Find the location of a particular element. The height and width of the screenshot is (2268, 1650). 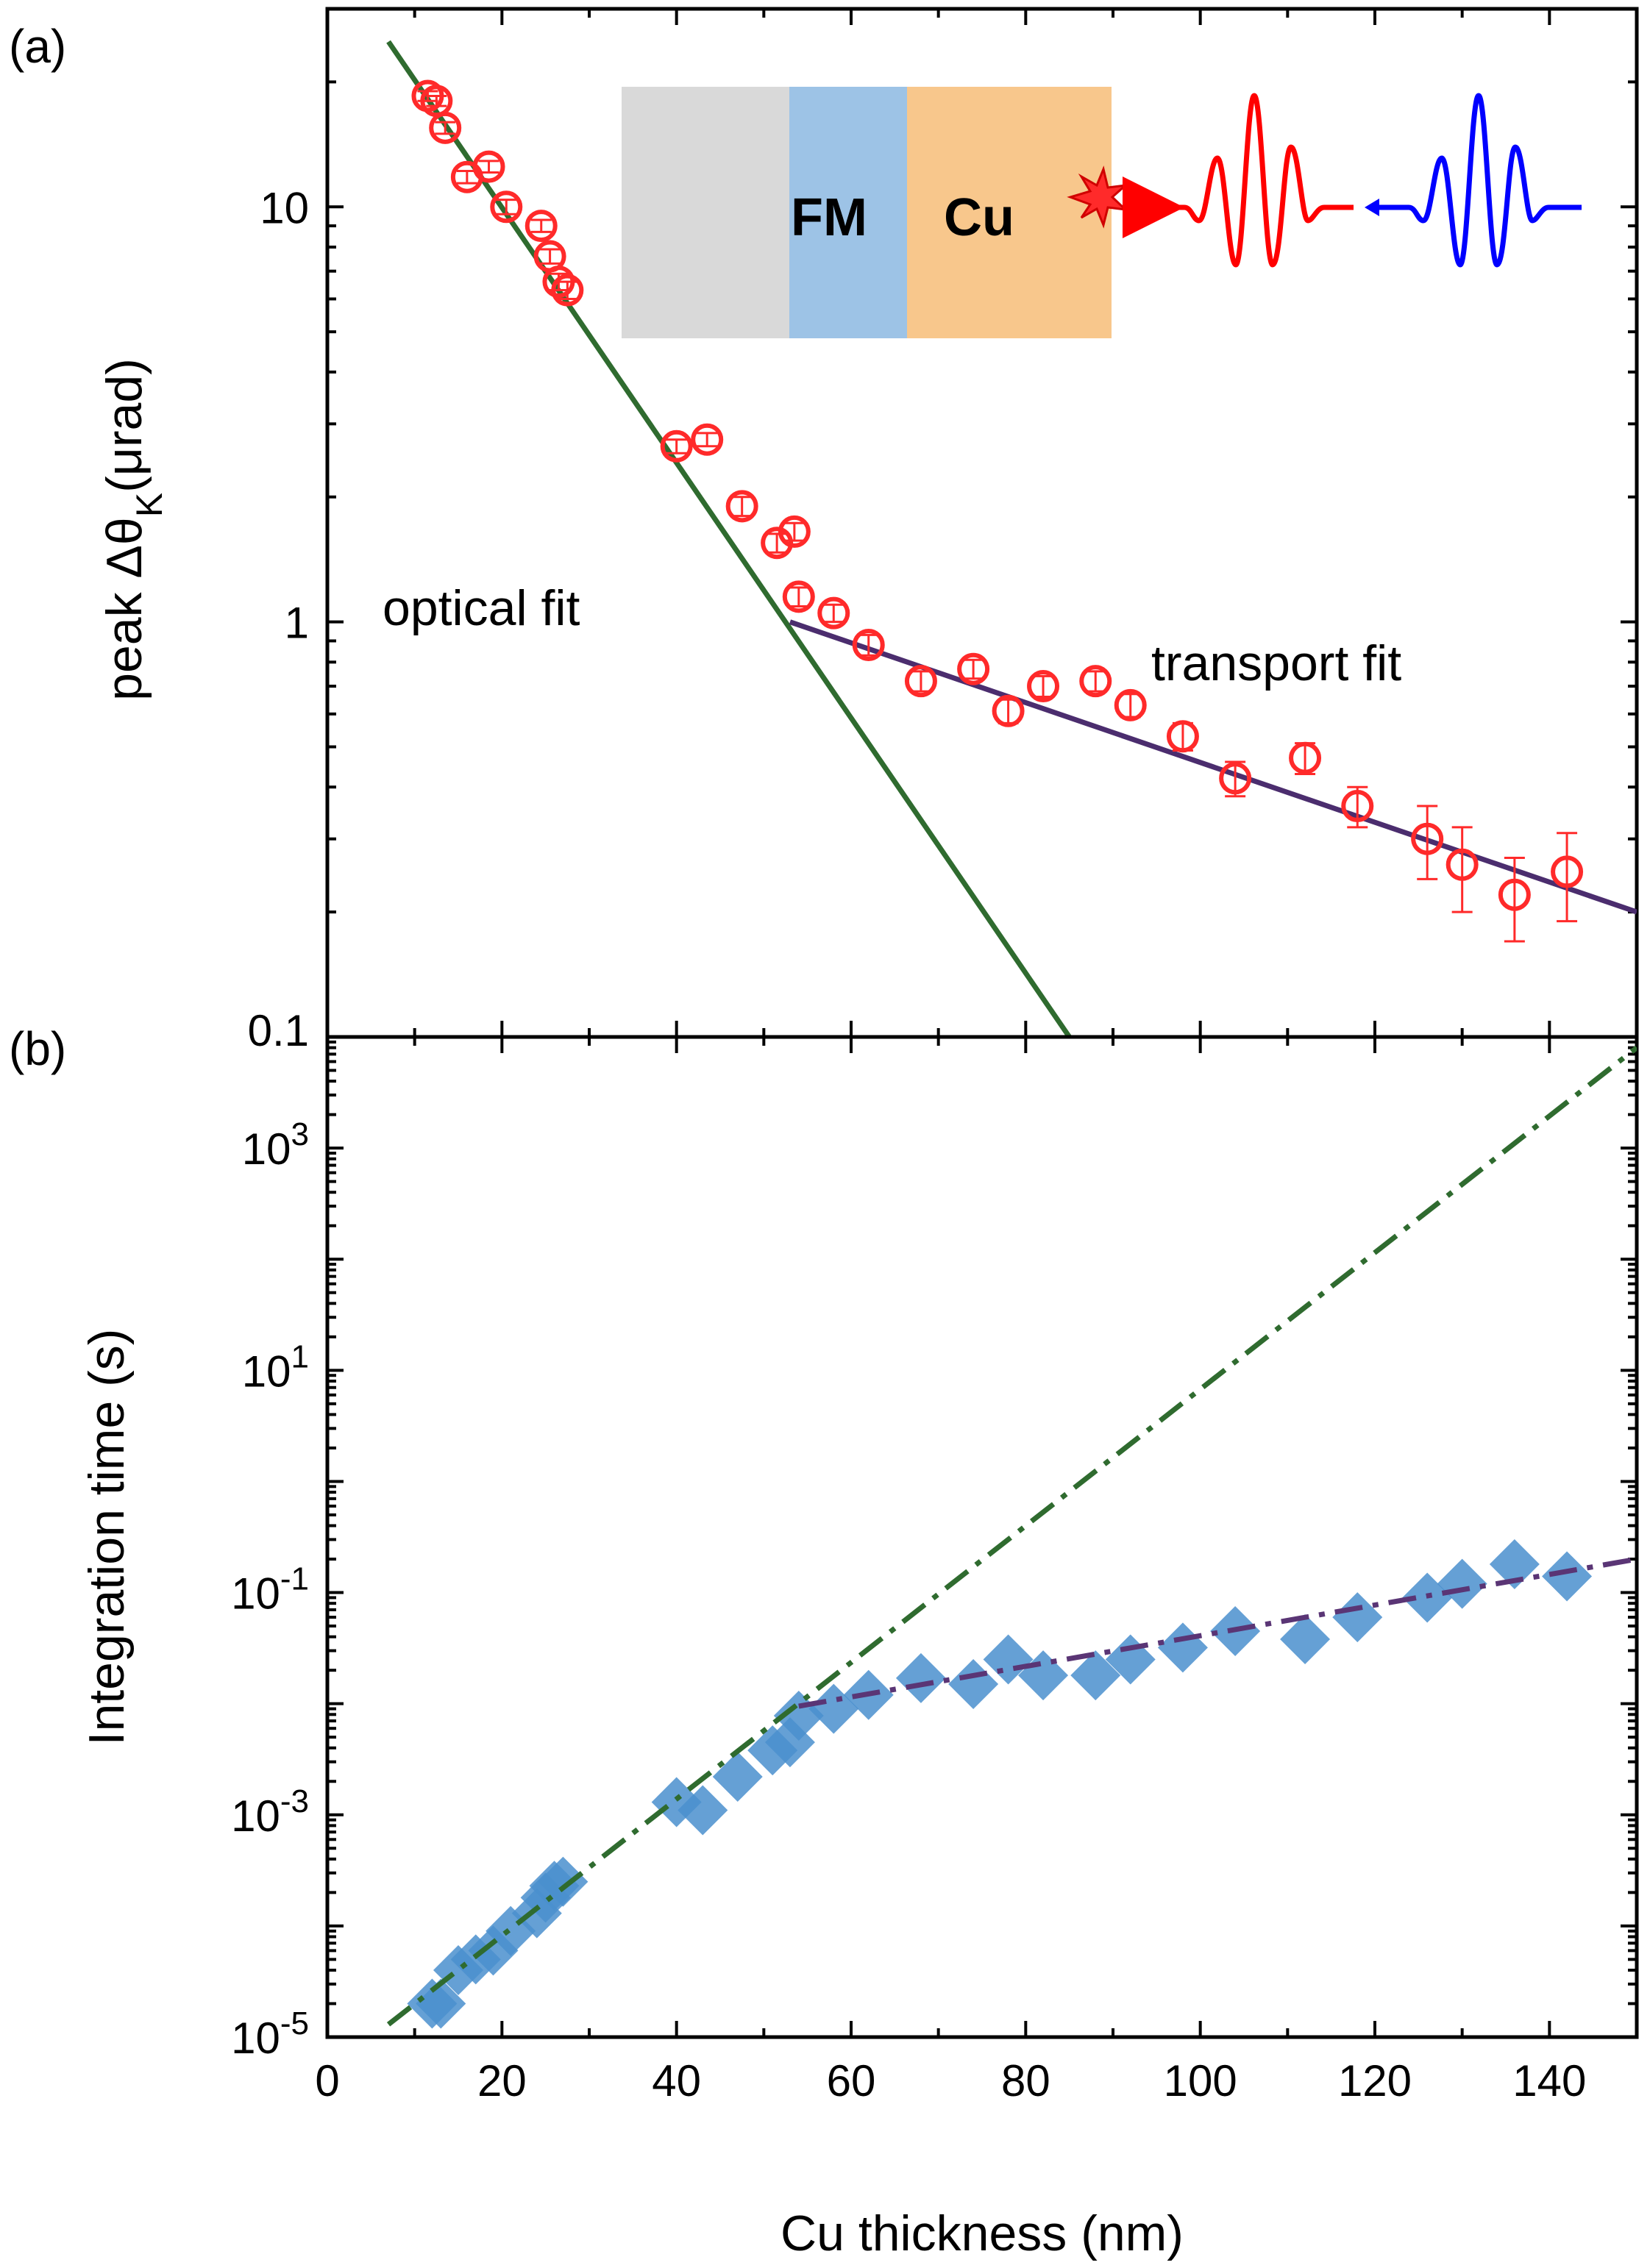

burst-icon is located at coordinates (1098, 197).